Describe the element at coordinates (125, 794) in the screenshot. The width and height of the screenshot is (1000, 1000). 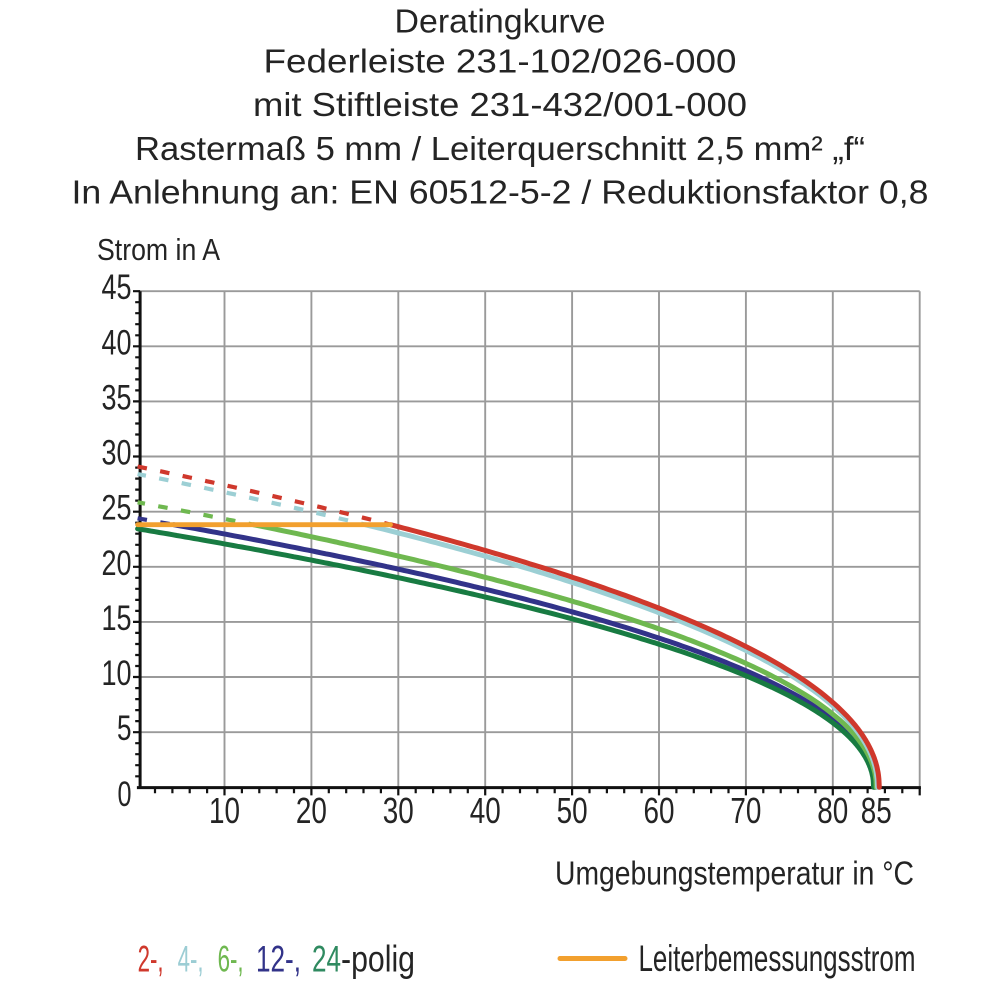
I see `svg-text: 0` at that location.